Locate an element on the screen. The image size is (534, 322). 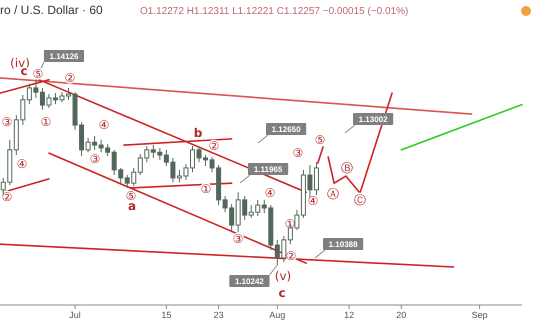
x-tick-label: 12 is located at coordinates (349, 315).